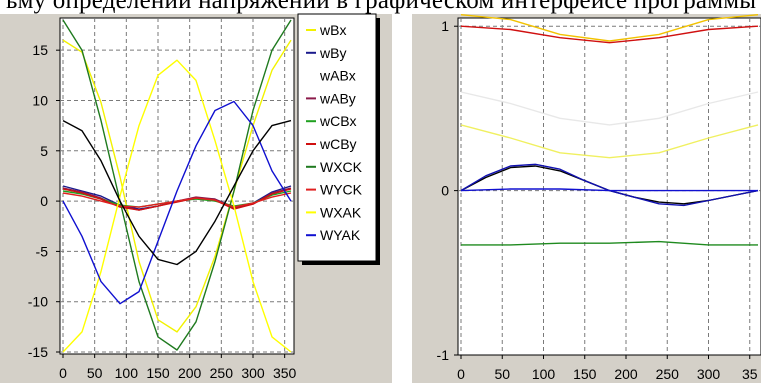  Describe the element at coordinates (38, 302) in the screenshot. I see `left-y-tick-label: -10` at that location.